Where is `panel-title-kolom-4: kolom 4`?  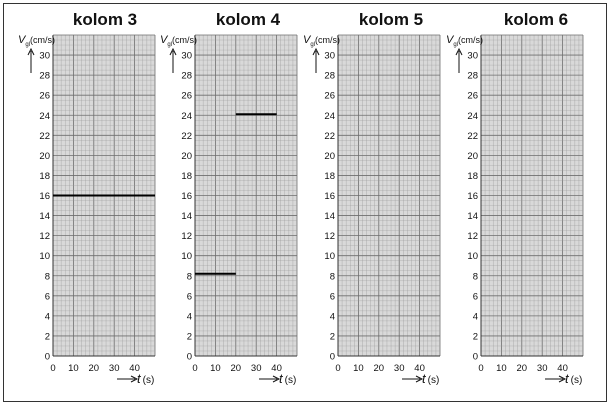
panel-title-kolom-4: kolom 4 is located at coordinates (248, 19).